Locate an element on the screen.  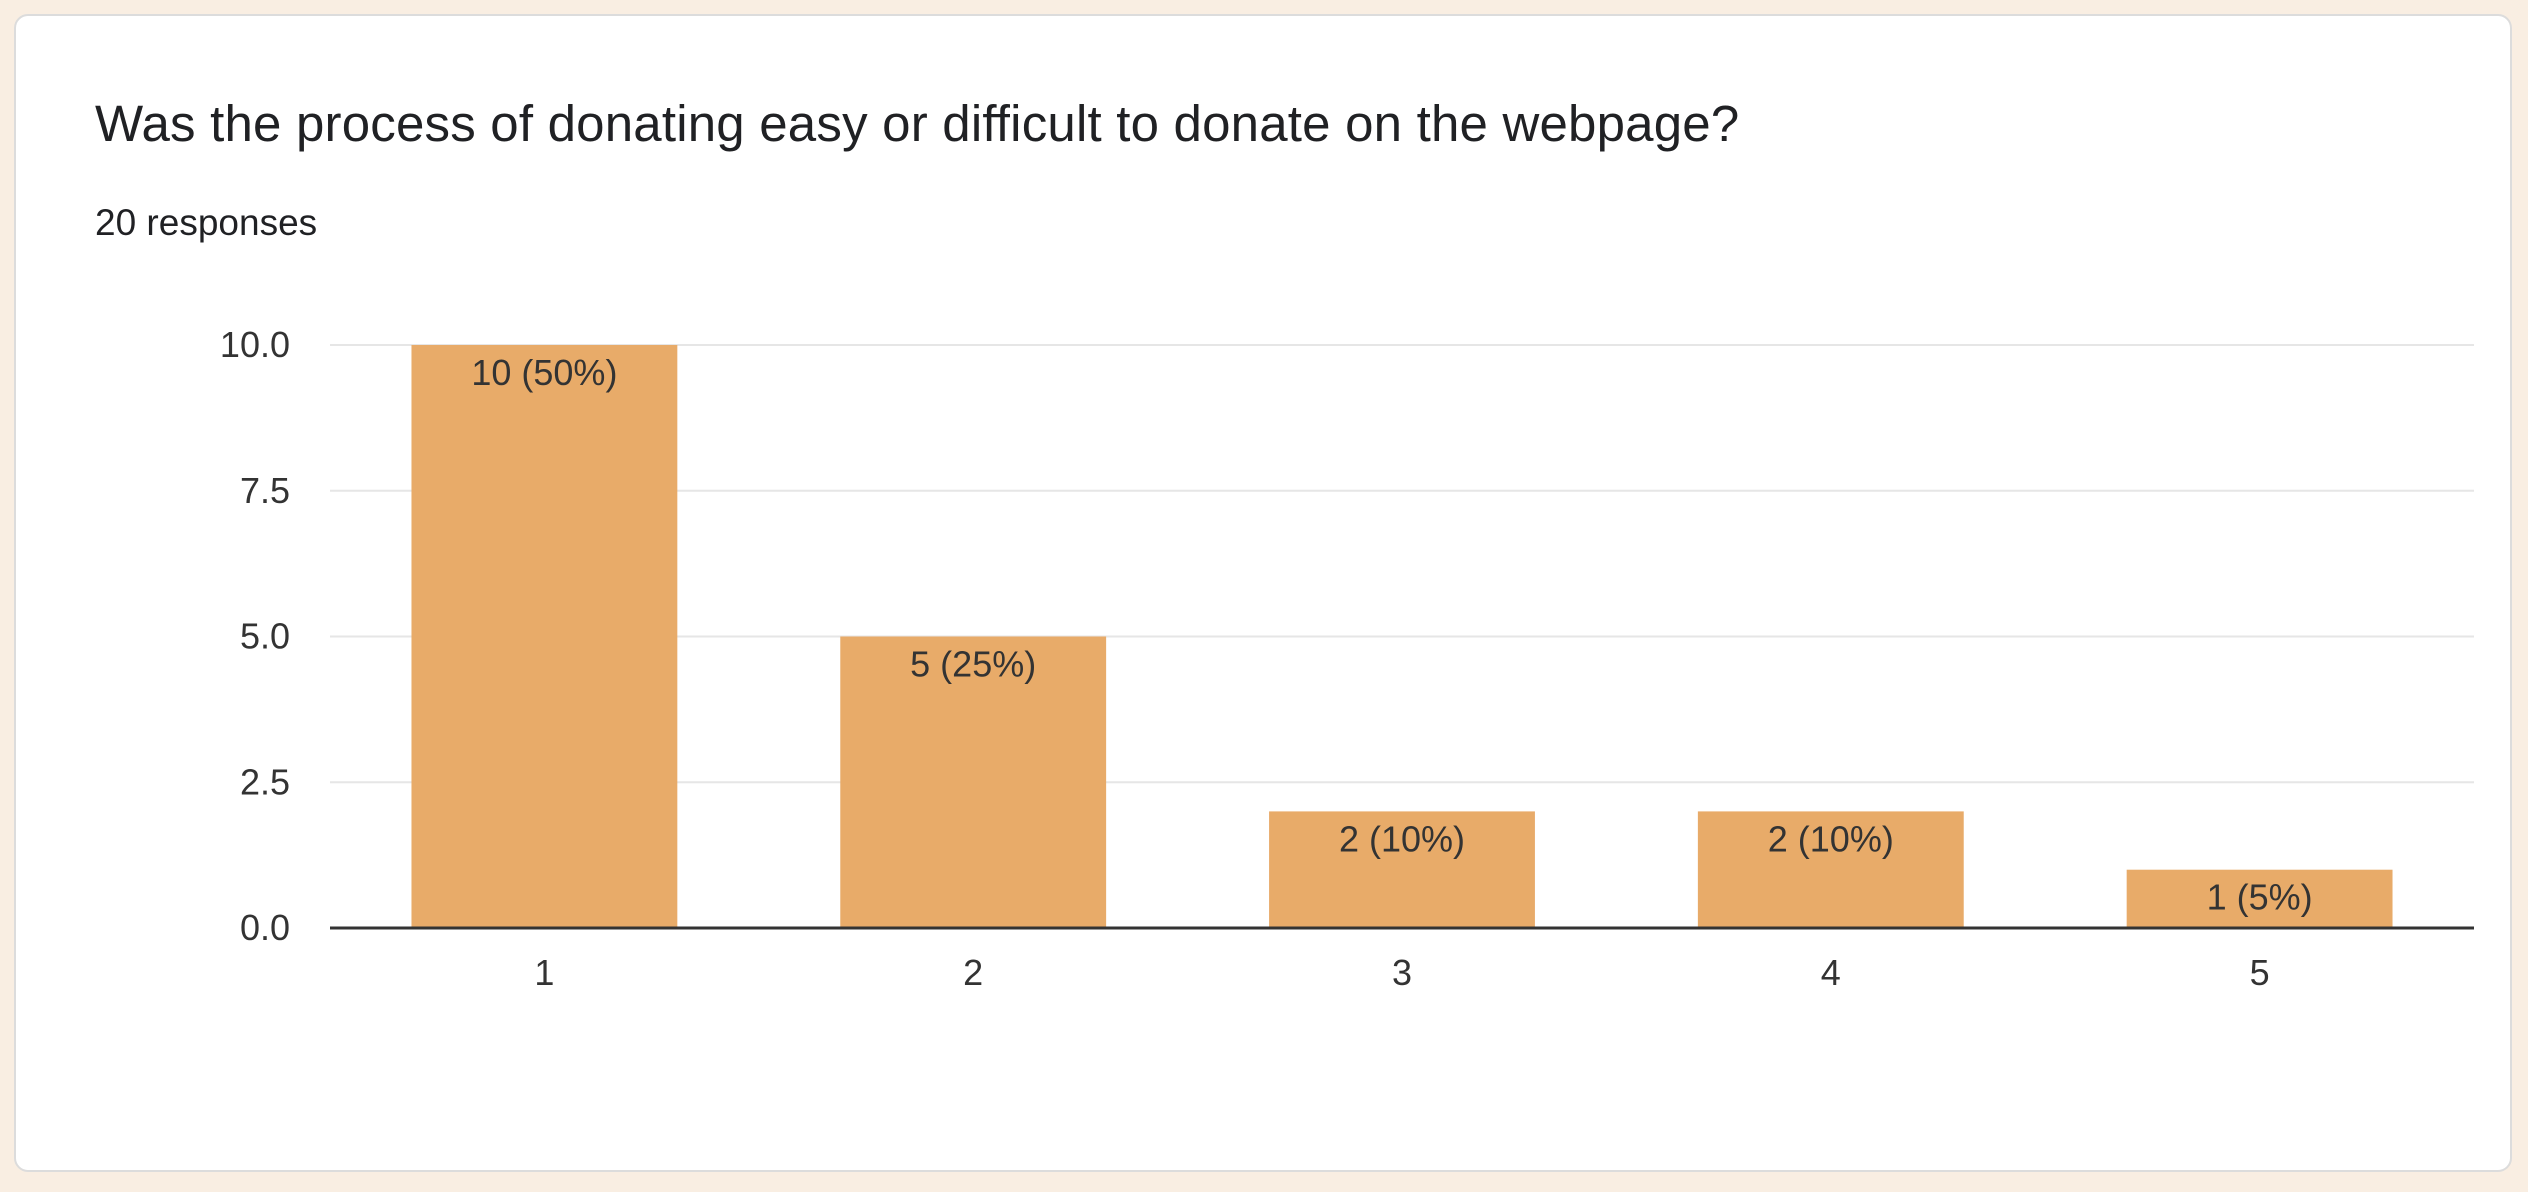
bar-data-label: 1 (5%) is located at coordinates (2260, 897).